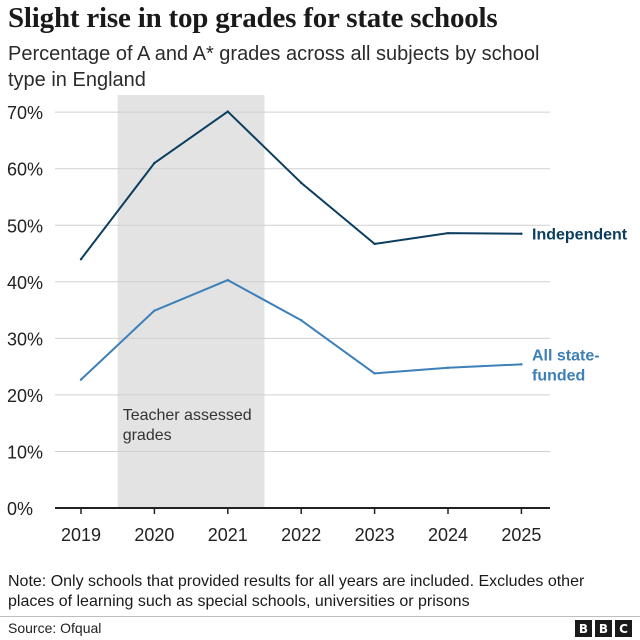 Image resolution: width=640 pixels, height=640 pixels. I want to click on x-tick-label: 2024, so click(448, 535).